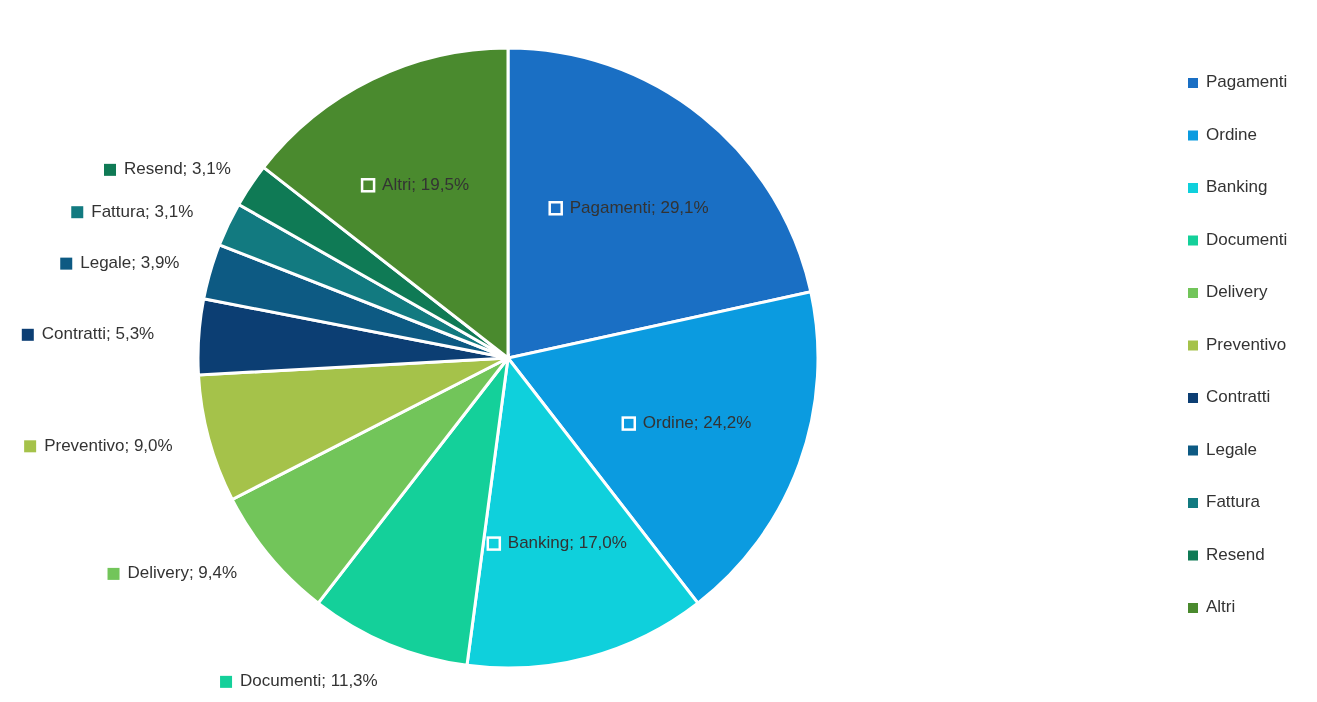 The image size is (1317, 702). Describe the element at coordinates (309, 681) in the screenshot. I see `data-label: Documenti; 11,3%` at that location.